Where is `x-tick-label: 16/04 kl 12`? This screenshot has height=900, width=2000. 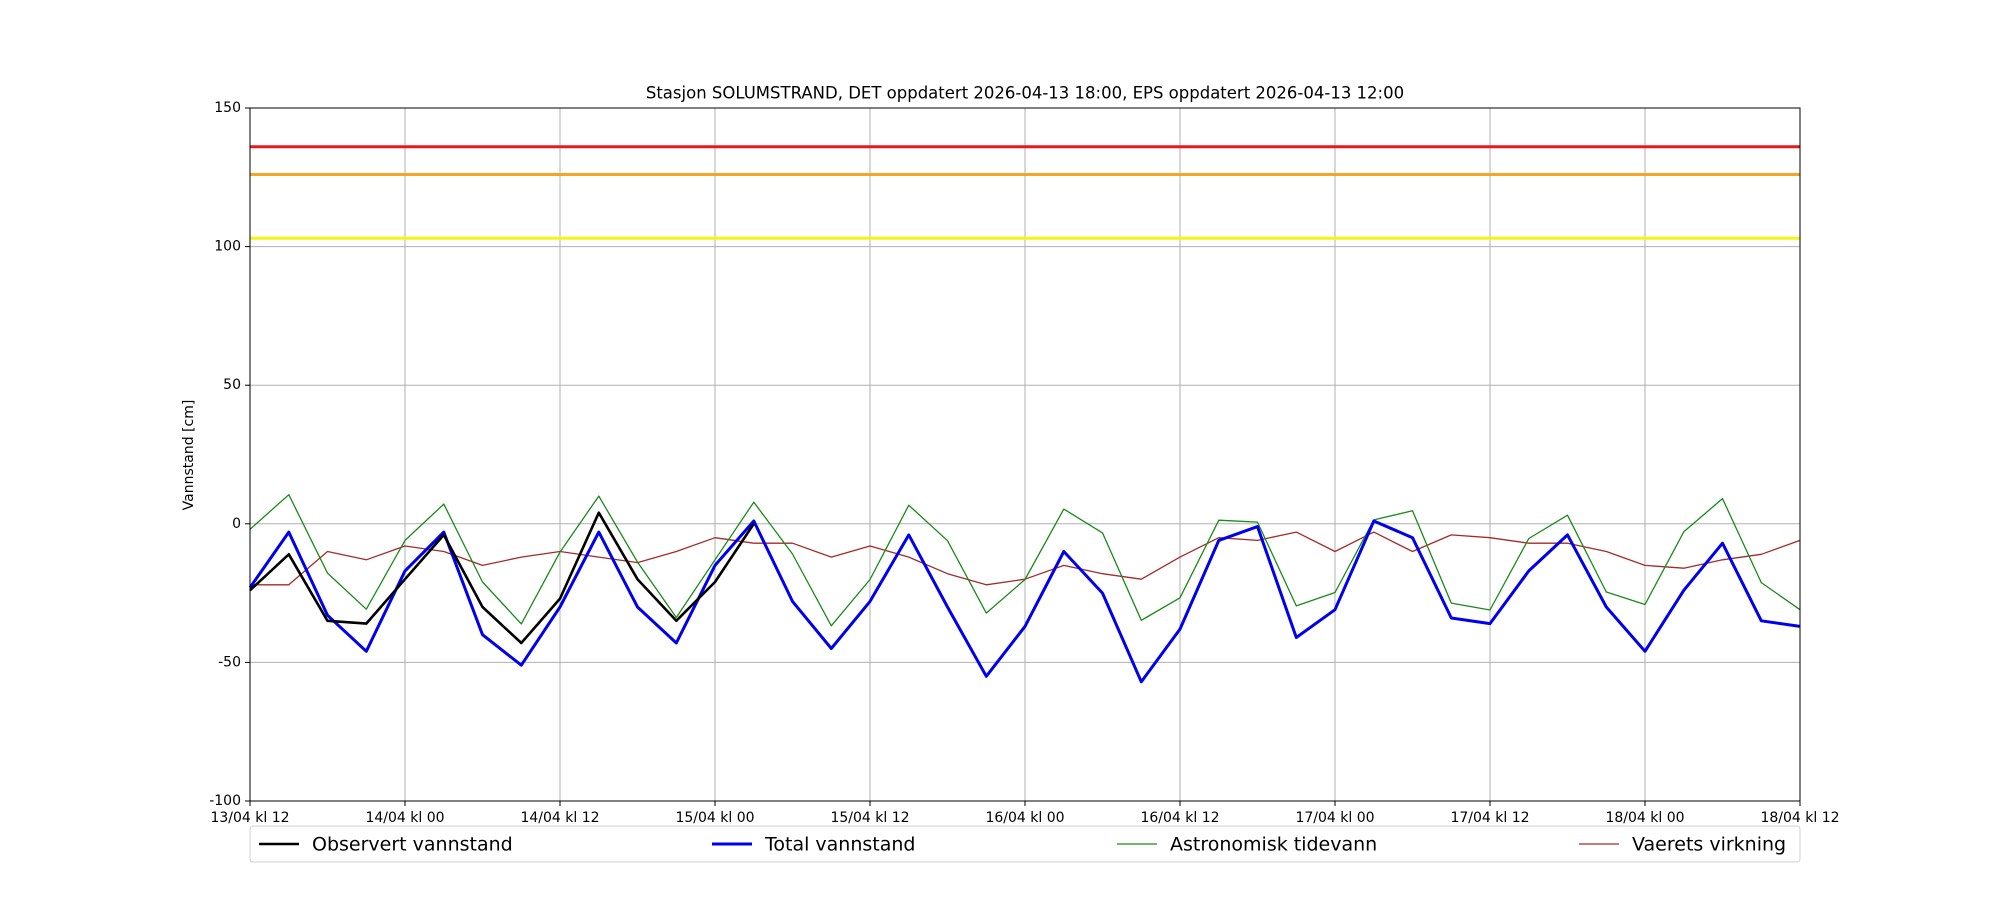
x-tick-label: 16/04 kl 12 is located at coordinates (1179, 818).